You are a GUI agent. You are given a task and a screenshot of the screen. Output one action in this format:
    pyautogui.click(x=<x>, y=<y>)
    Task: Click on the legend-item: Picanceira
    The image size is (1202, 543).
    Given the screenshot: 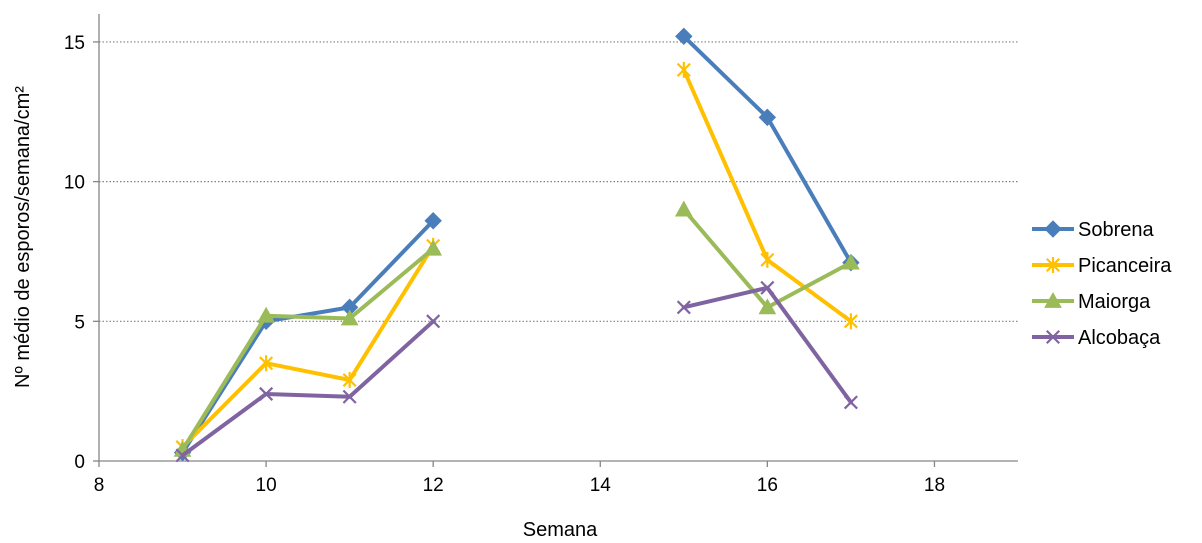 What is the action you would take?
    pyautogui.click(x=1102, y=266)
    